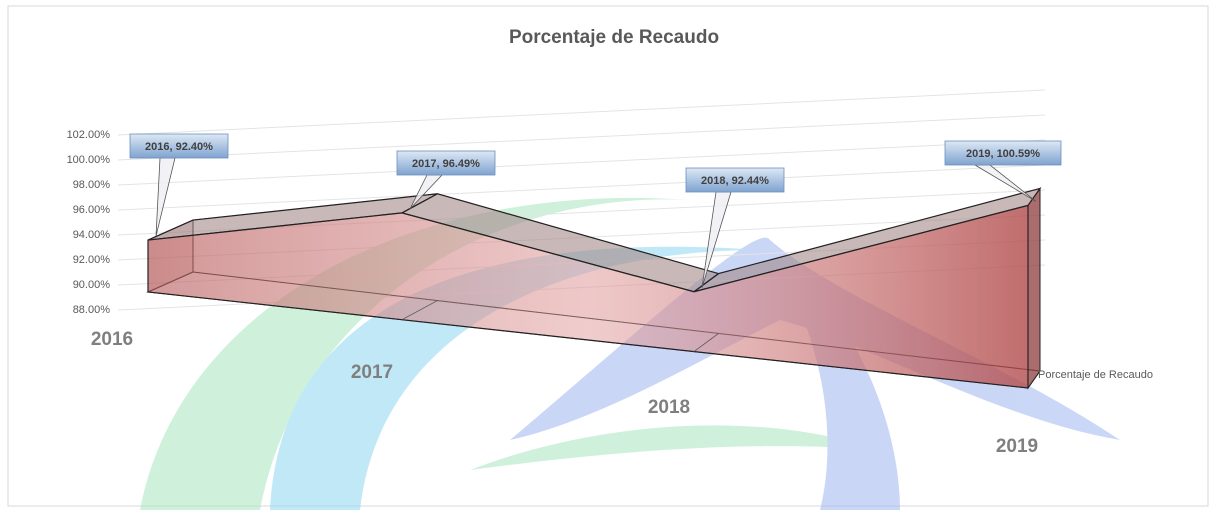 The width and height of the screenshot is (1216, 510). I want to click on y-tick-label: 94.00%, so click(92, 235).